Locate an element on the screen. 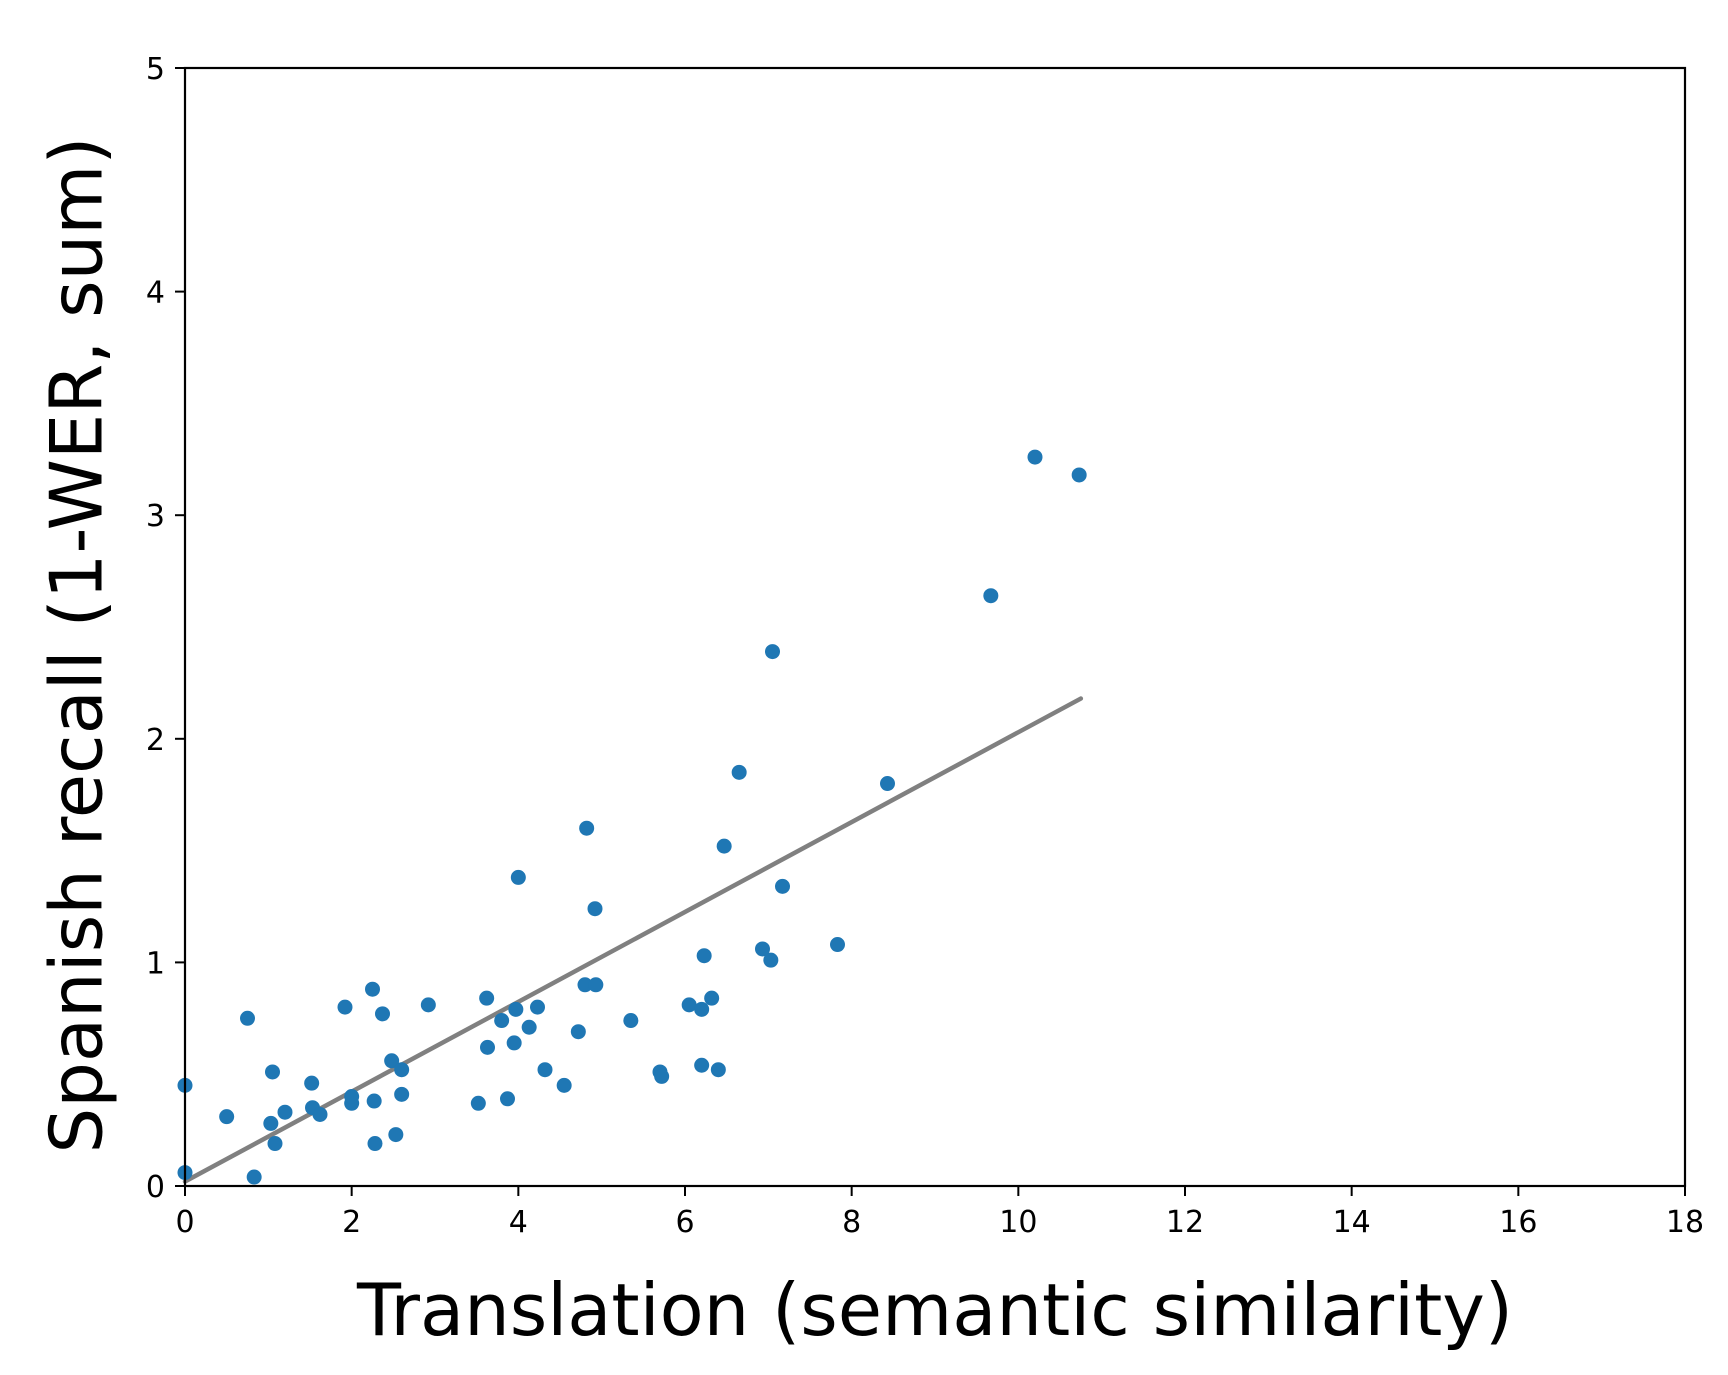  x-tick-label: 18 is located at coordinates (1685, 1222).